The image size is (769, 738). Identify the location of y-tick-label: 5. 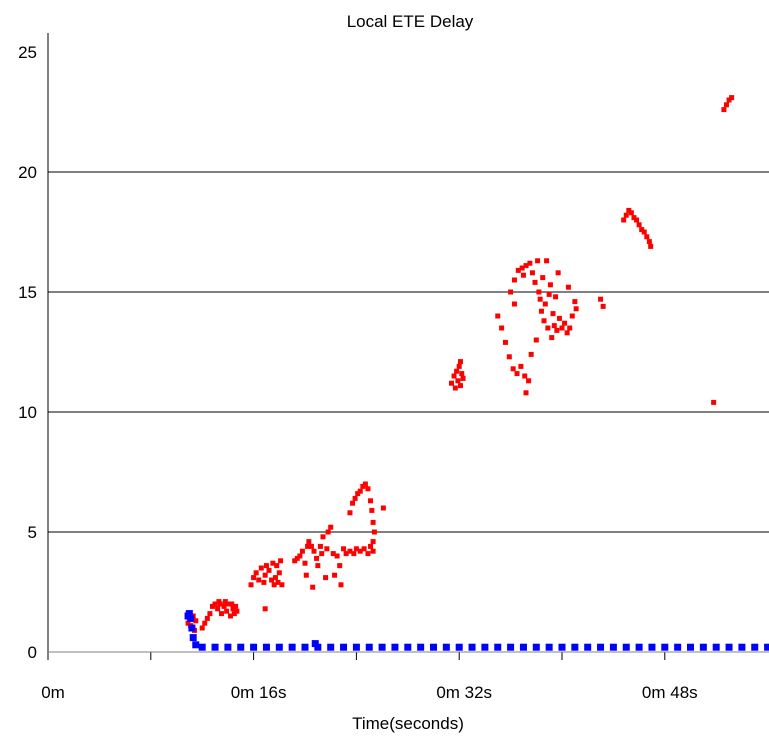
(32, 532).